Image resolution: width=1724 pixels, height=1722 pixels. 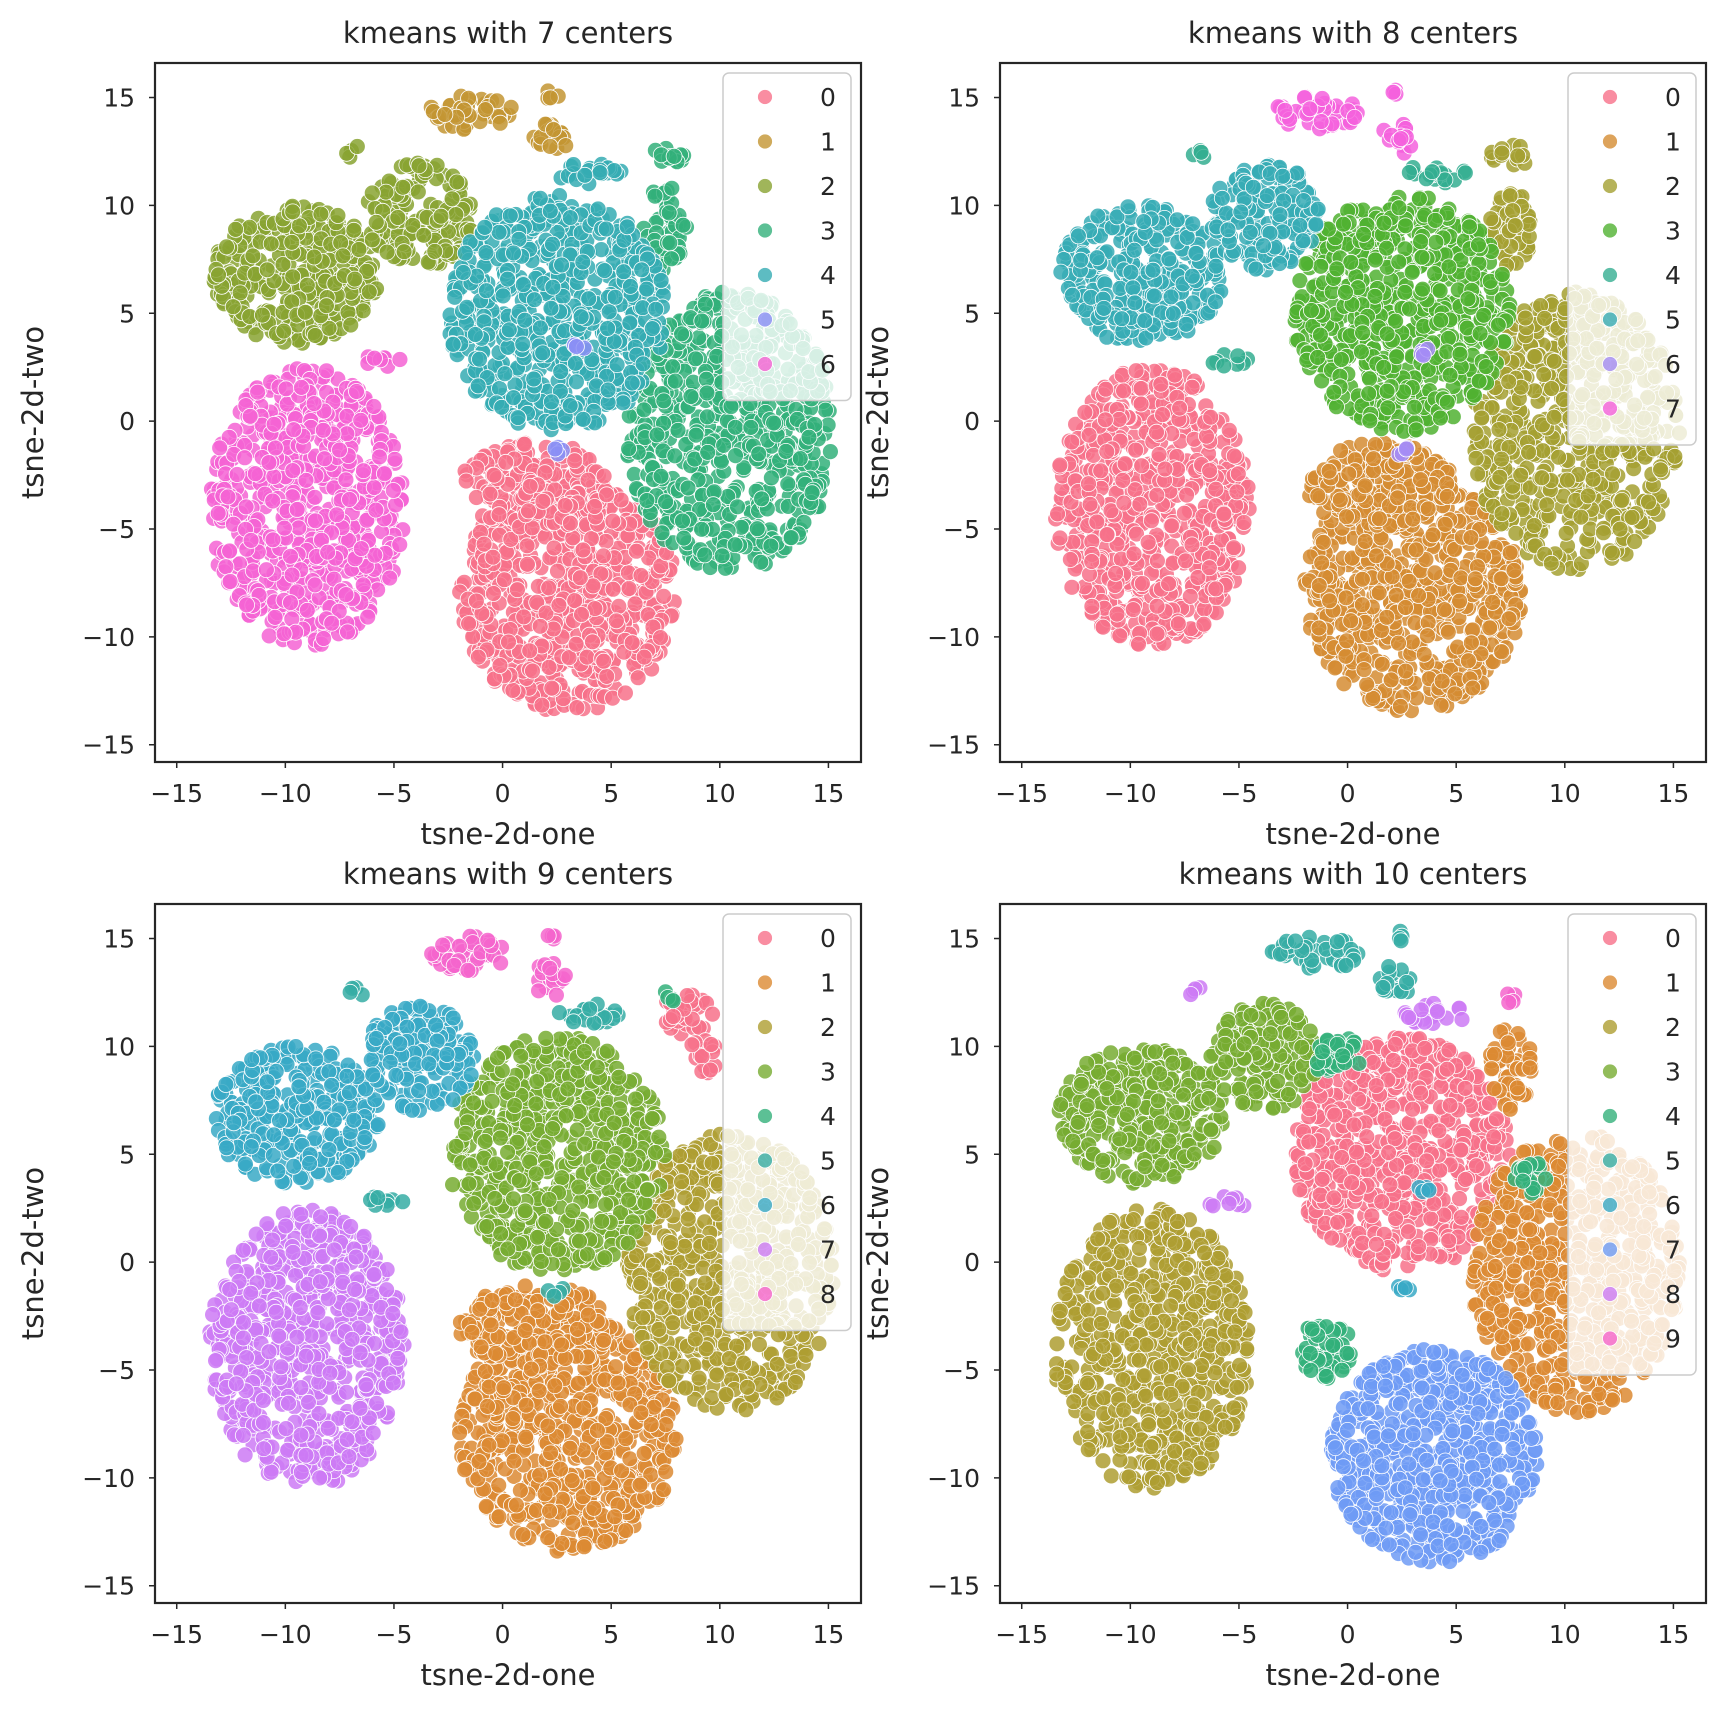 What do you see at coordinates (611, 793) in the screenshot?
I see `x-tick-label: 5` at bounding box center [611, 793].